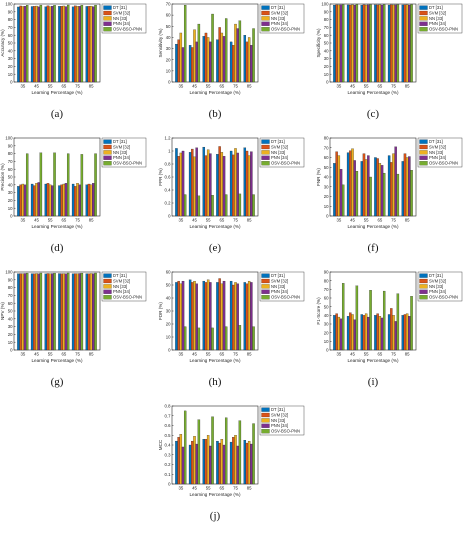  What do you see at coordinates (279, 12) in the screenshot?
I see `legend-label: SVM [32]` at bounding box center [279, 12].